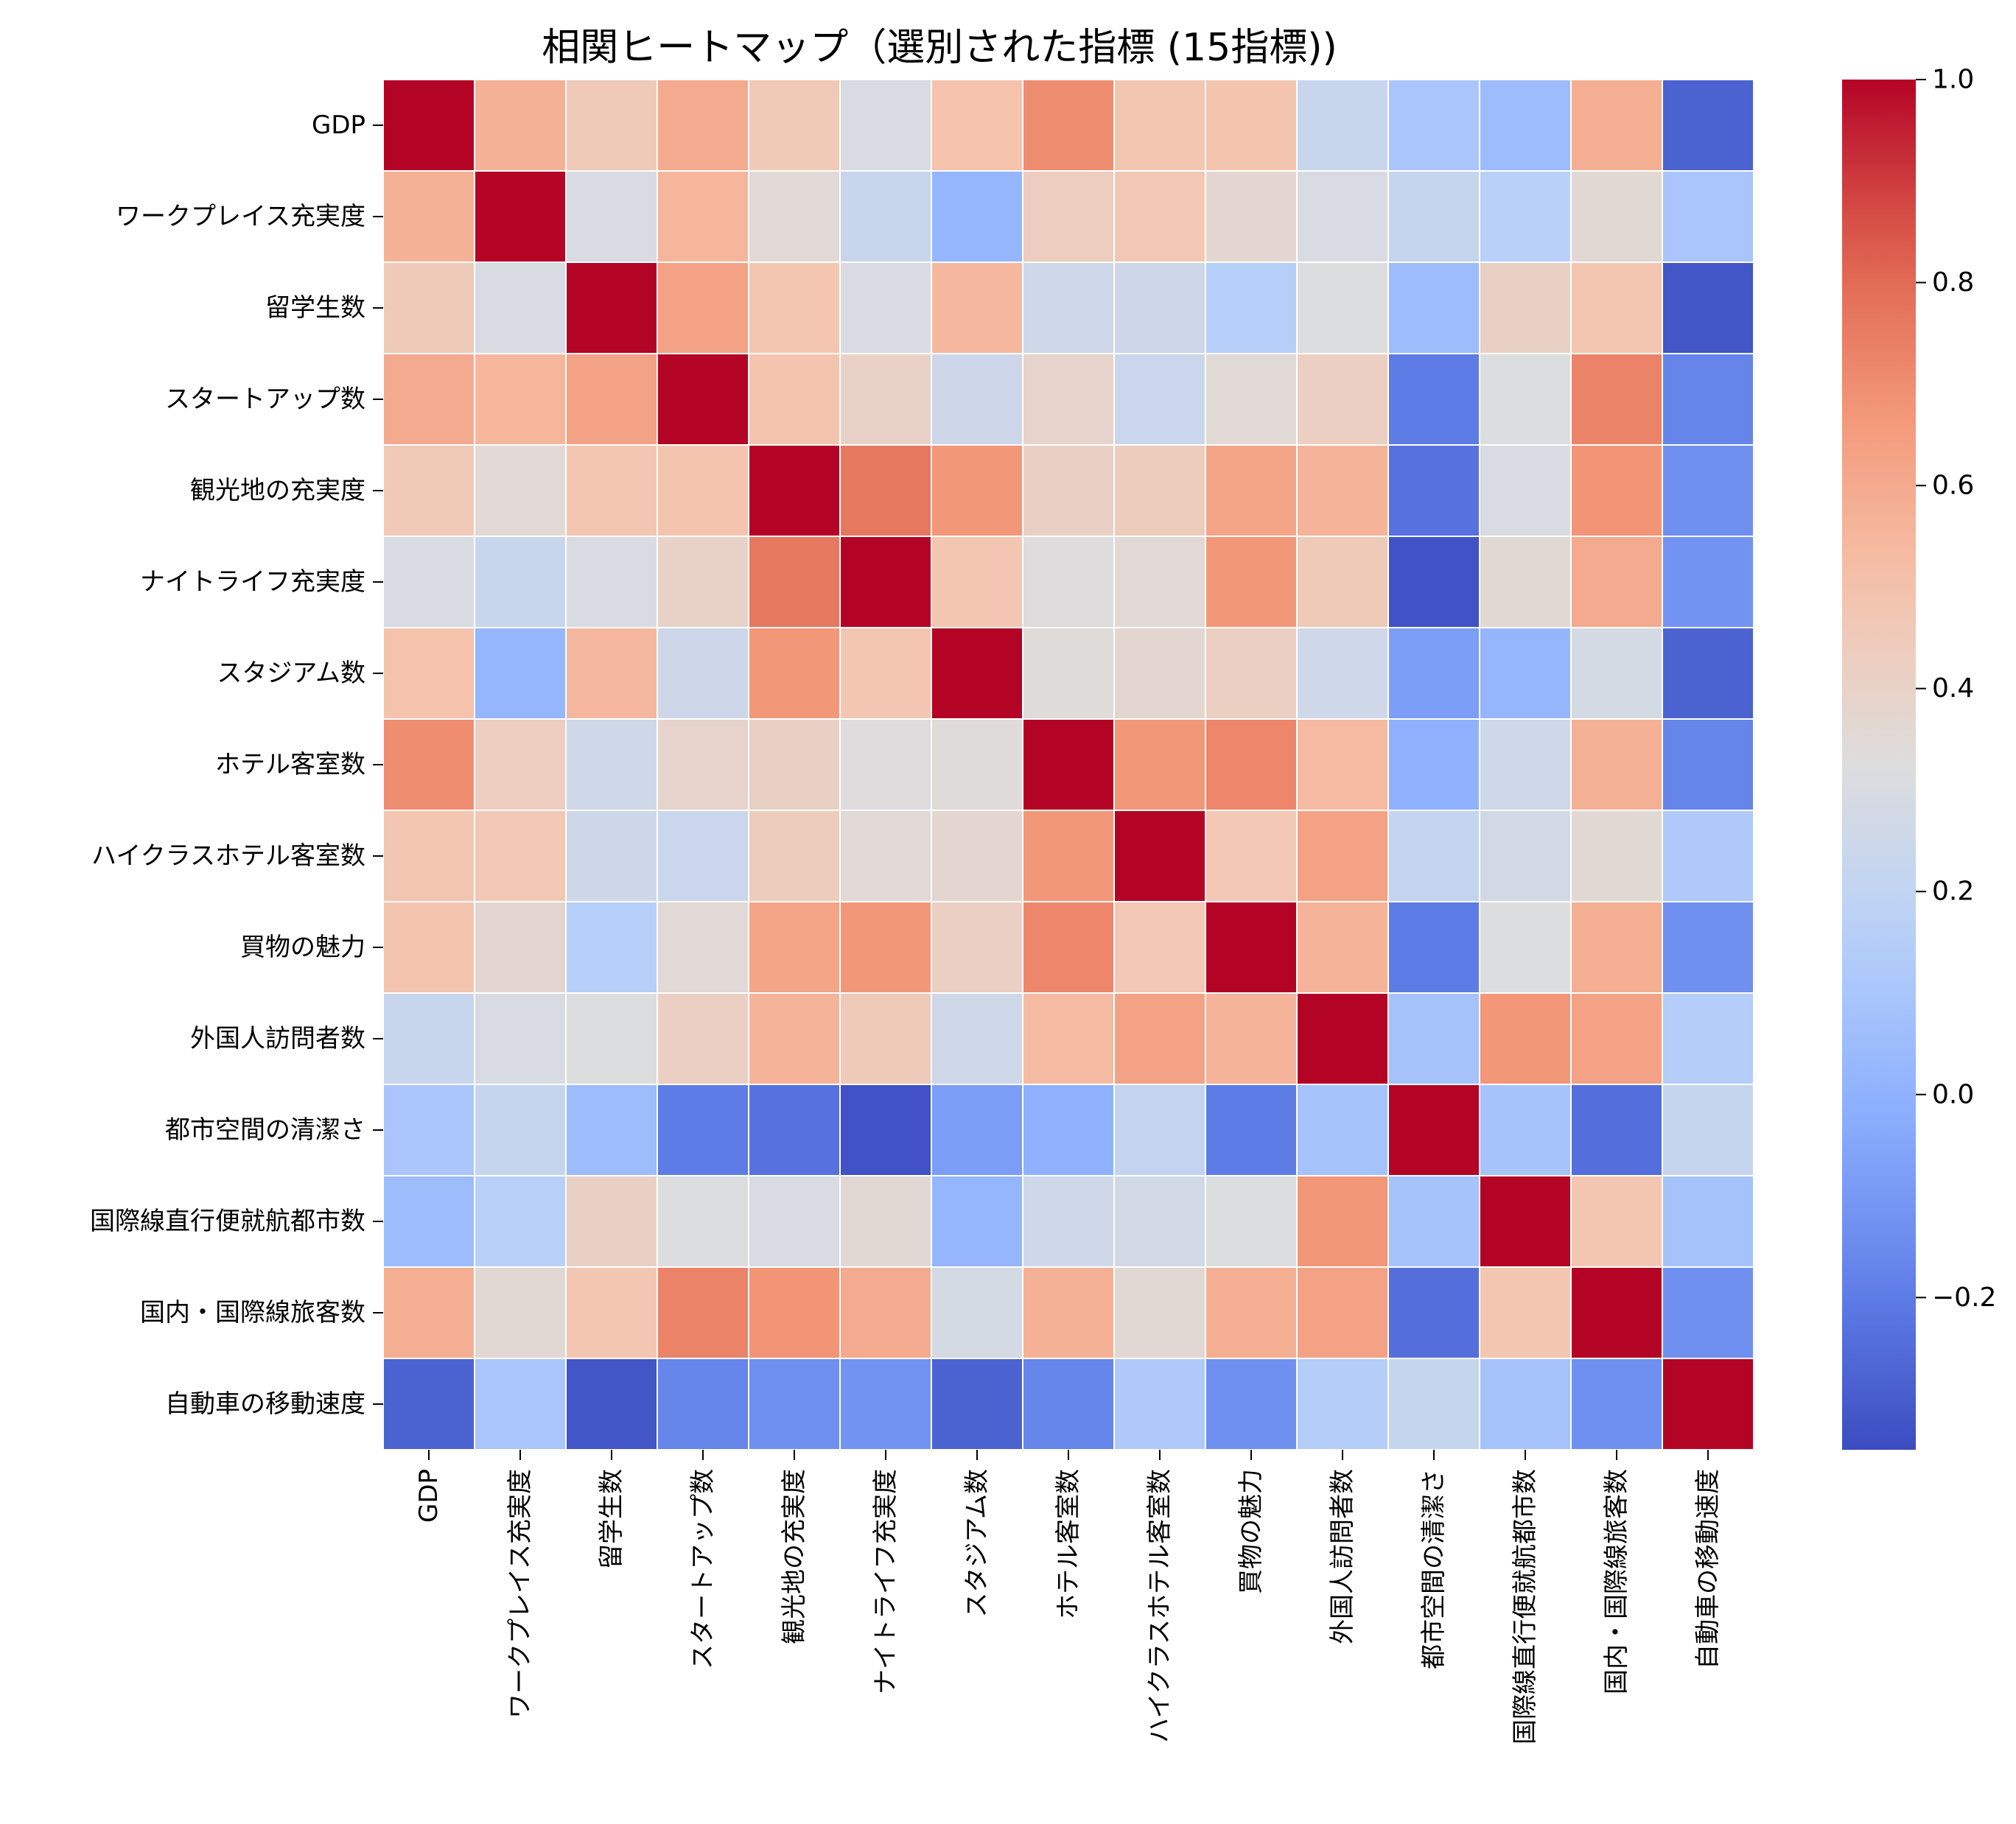  What do you see at coordinates (1525, 1606) in the screenshot?
I see `column-tick-label: 国際線直行便就航都市数` at bounding box center [1525, 1606].